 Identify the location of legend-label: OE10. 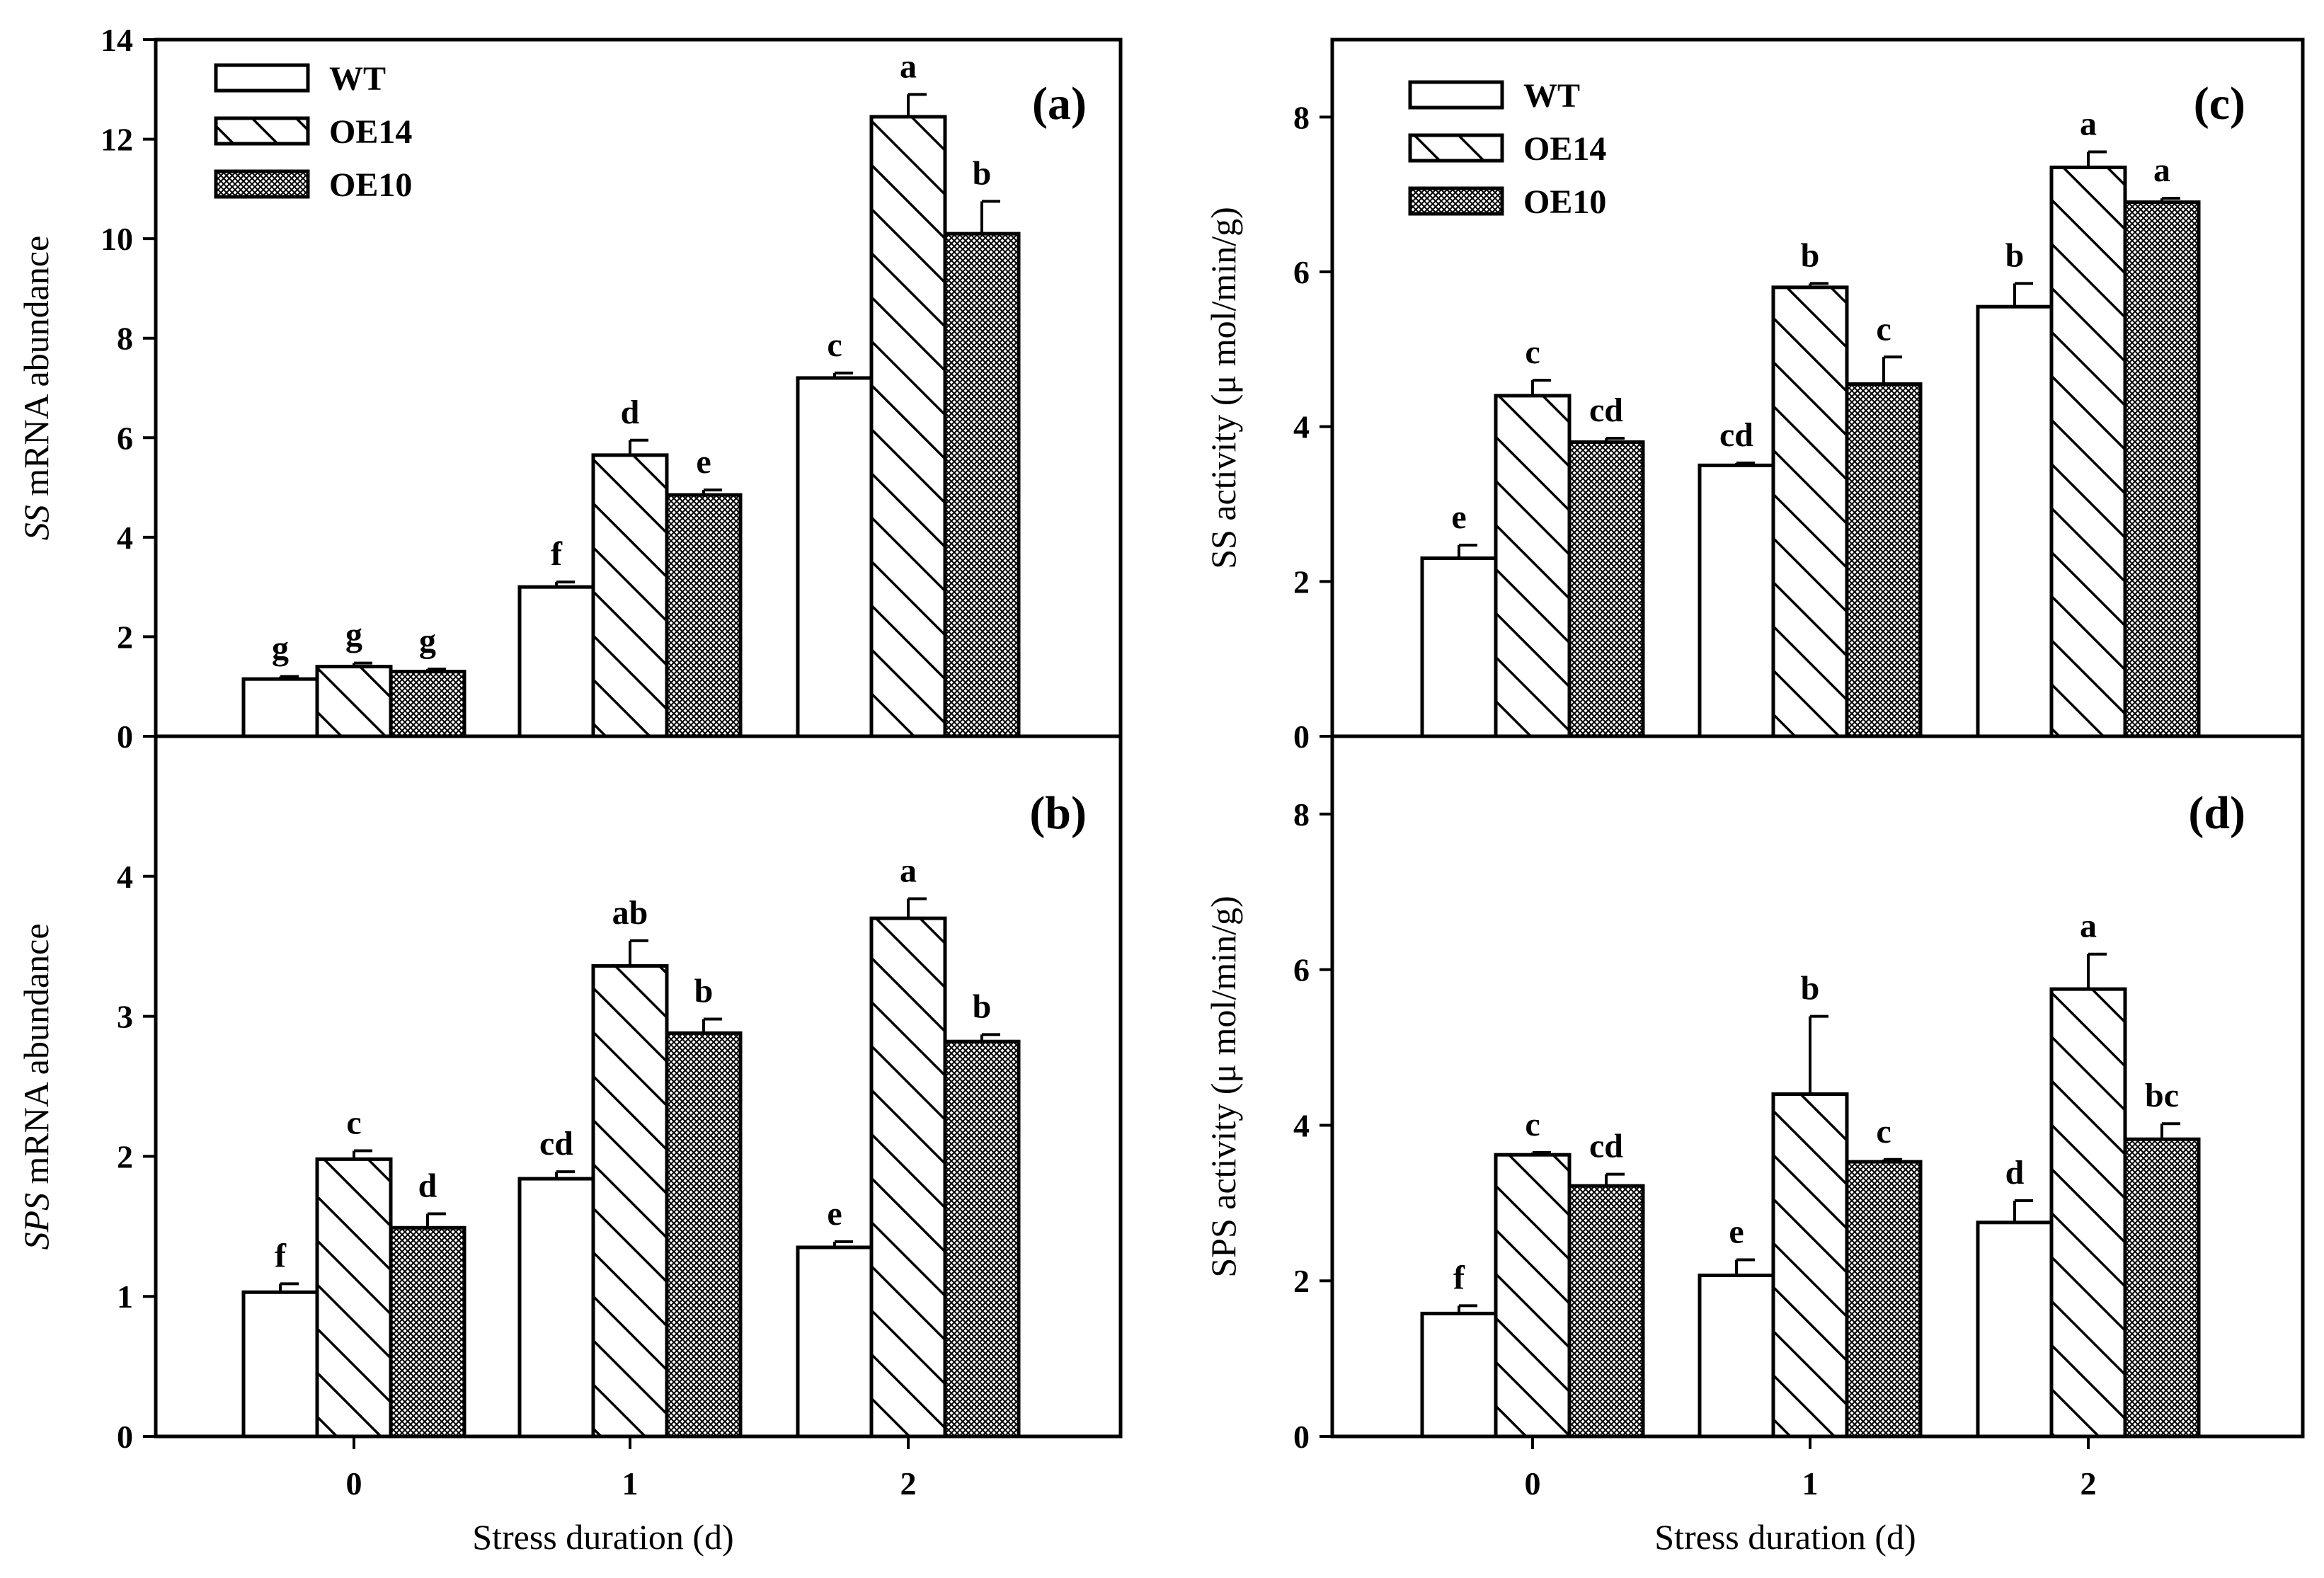
(1564, 202).